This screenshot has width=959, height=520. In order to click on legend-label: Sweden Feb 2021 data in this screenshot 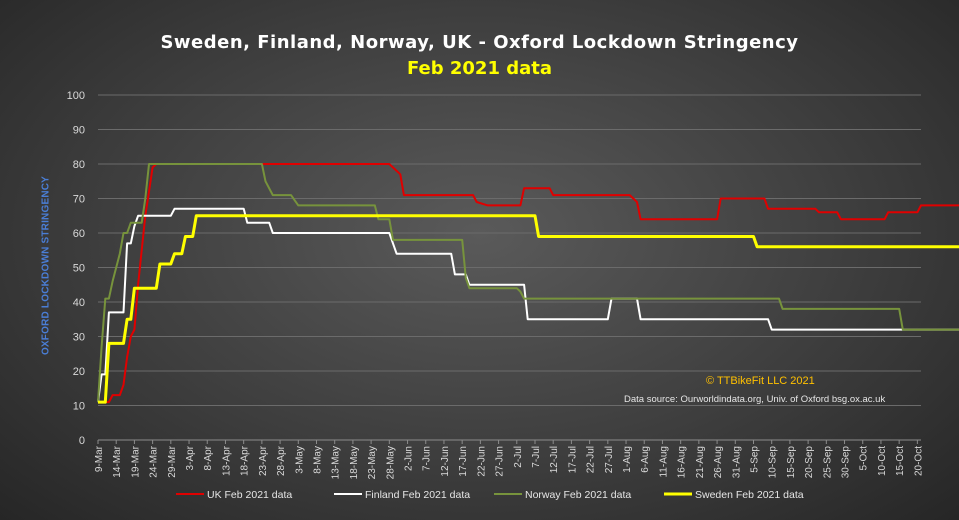, I will do `click(749, 495)`.